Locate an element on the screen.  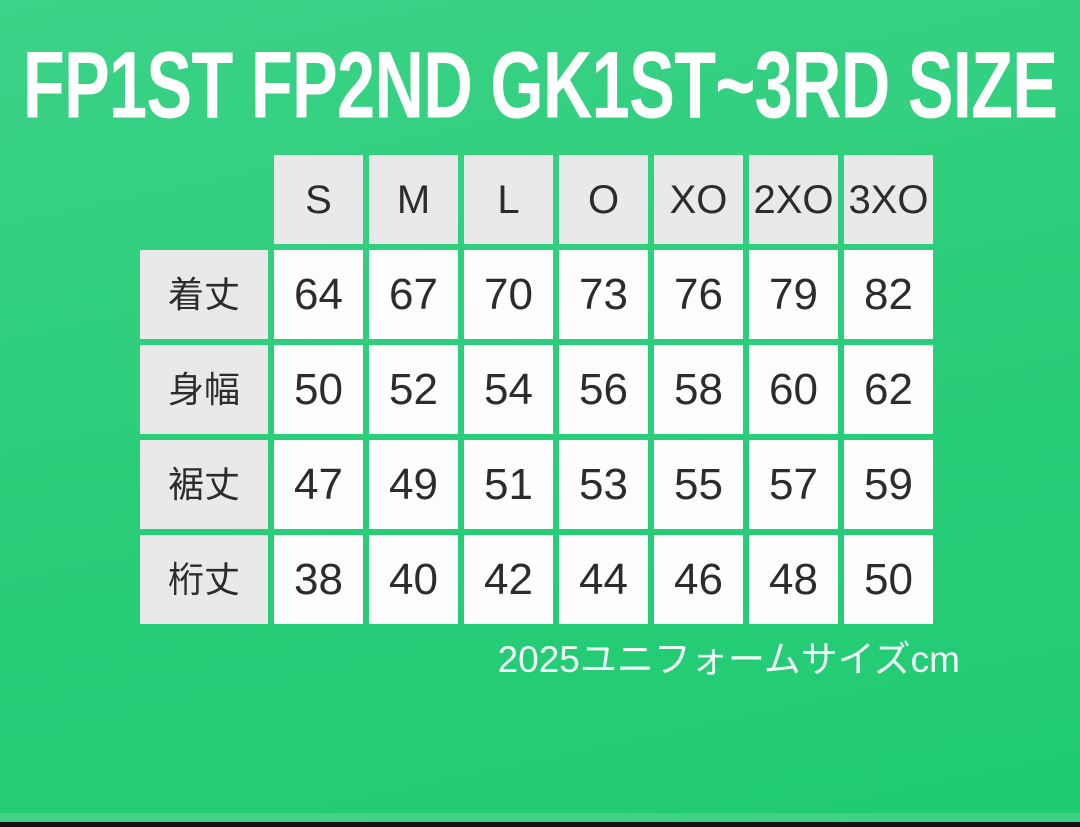
column-header-cell: L is located at coordinates (508, 199).